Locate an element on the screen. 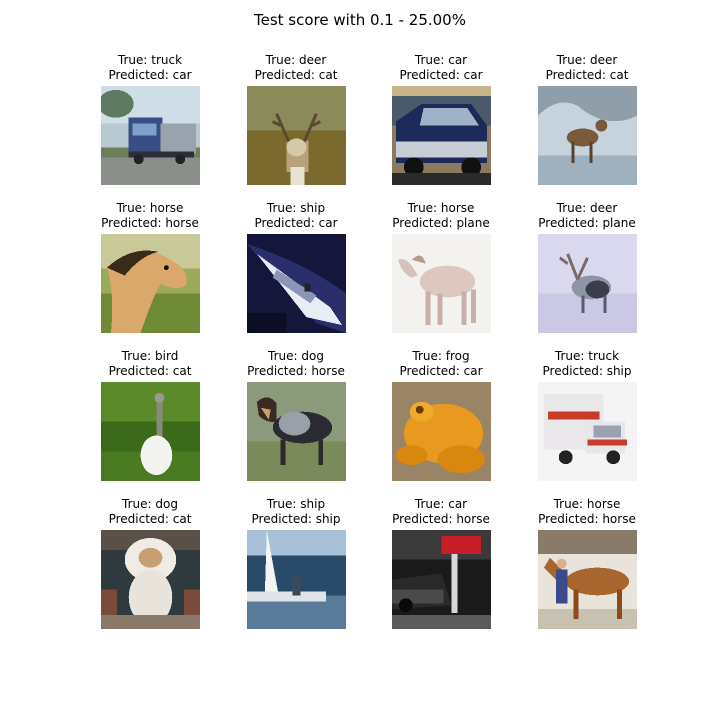 This screenshot has width=720, height=720. sample-caption: True: truck Predicted: car is located at coordinates (150, 68).